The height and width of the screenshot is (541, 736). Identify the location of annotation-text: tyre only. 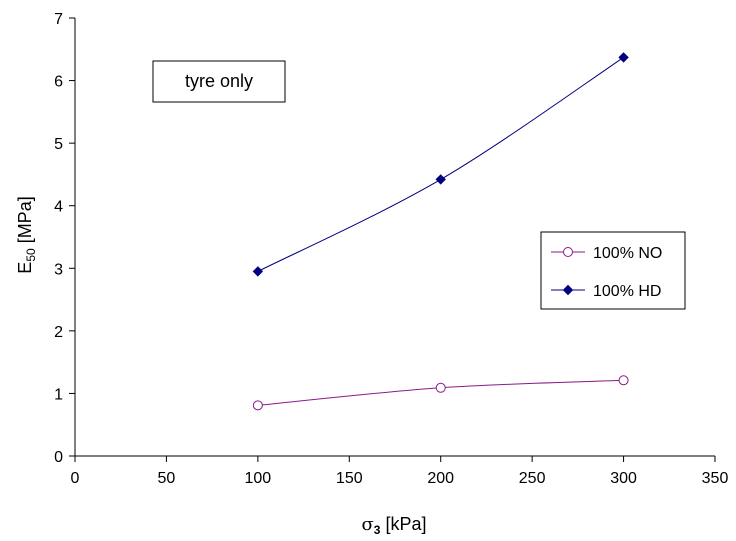
(219, 81).